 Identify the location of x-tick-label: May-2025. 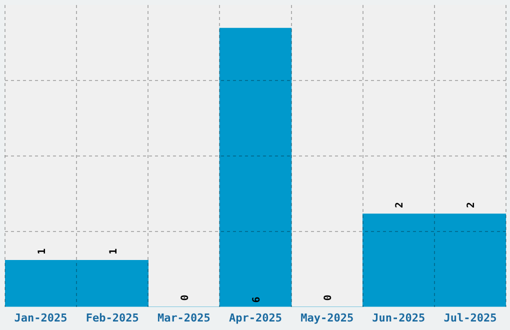
(327, 317).